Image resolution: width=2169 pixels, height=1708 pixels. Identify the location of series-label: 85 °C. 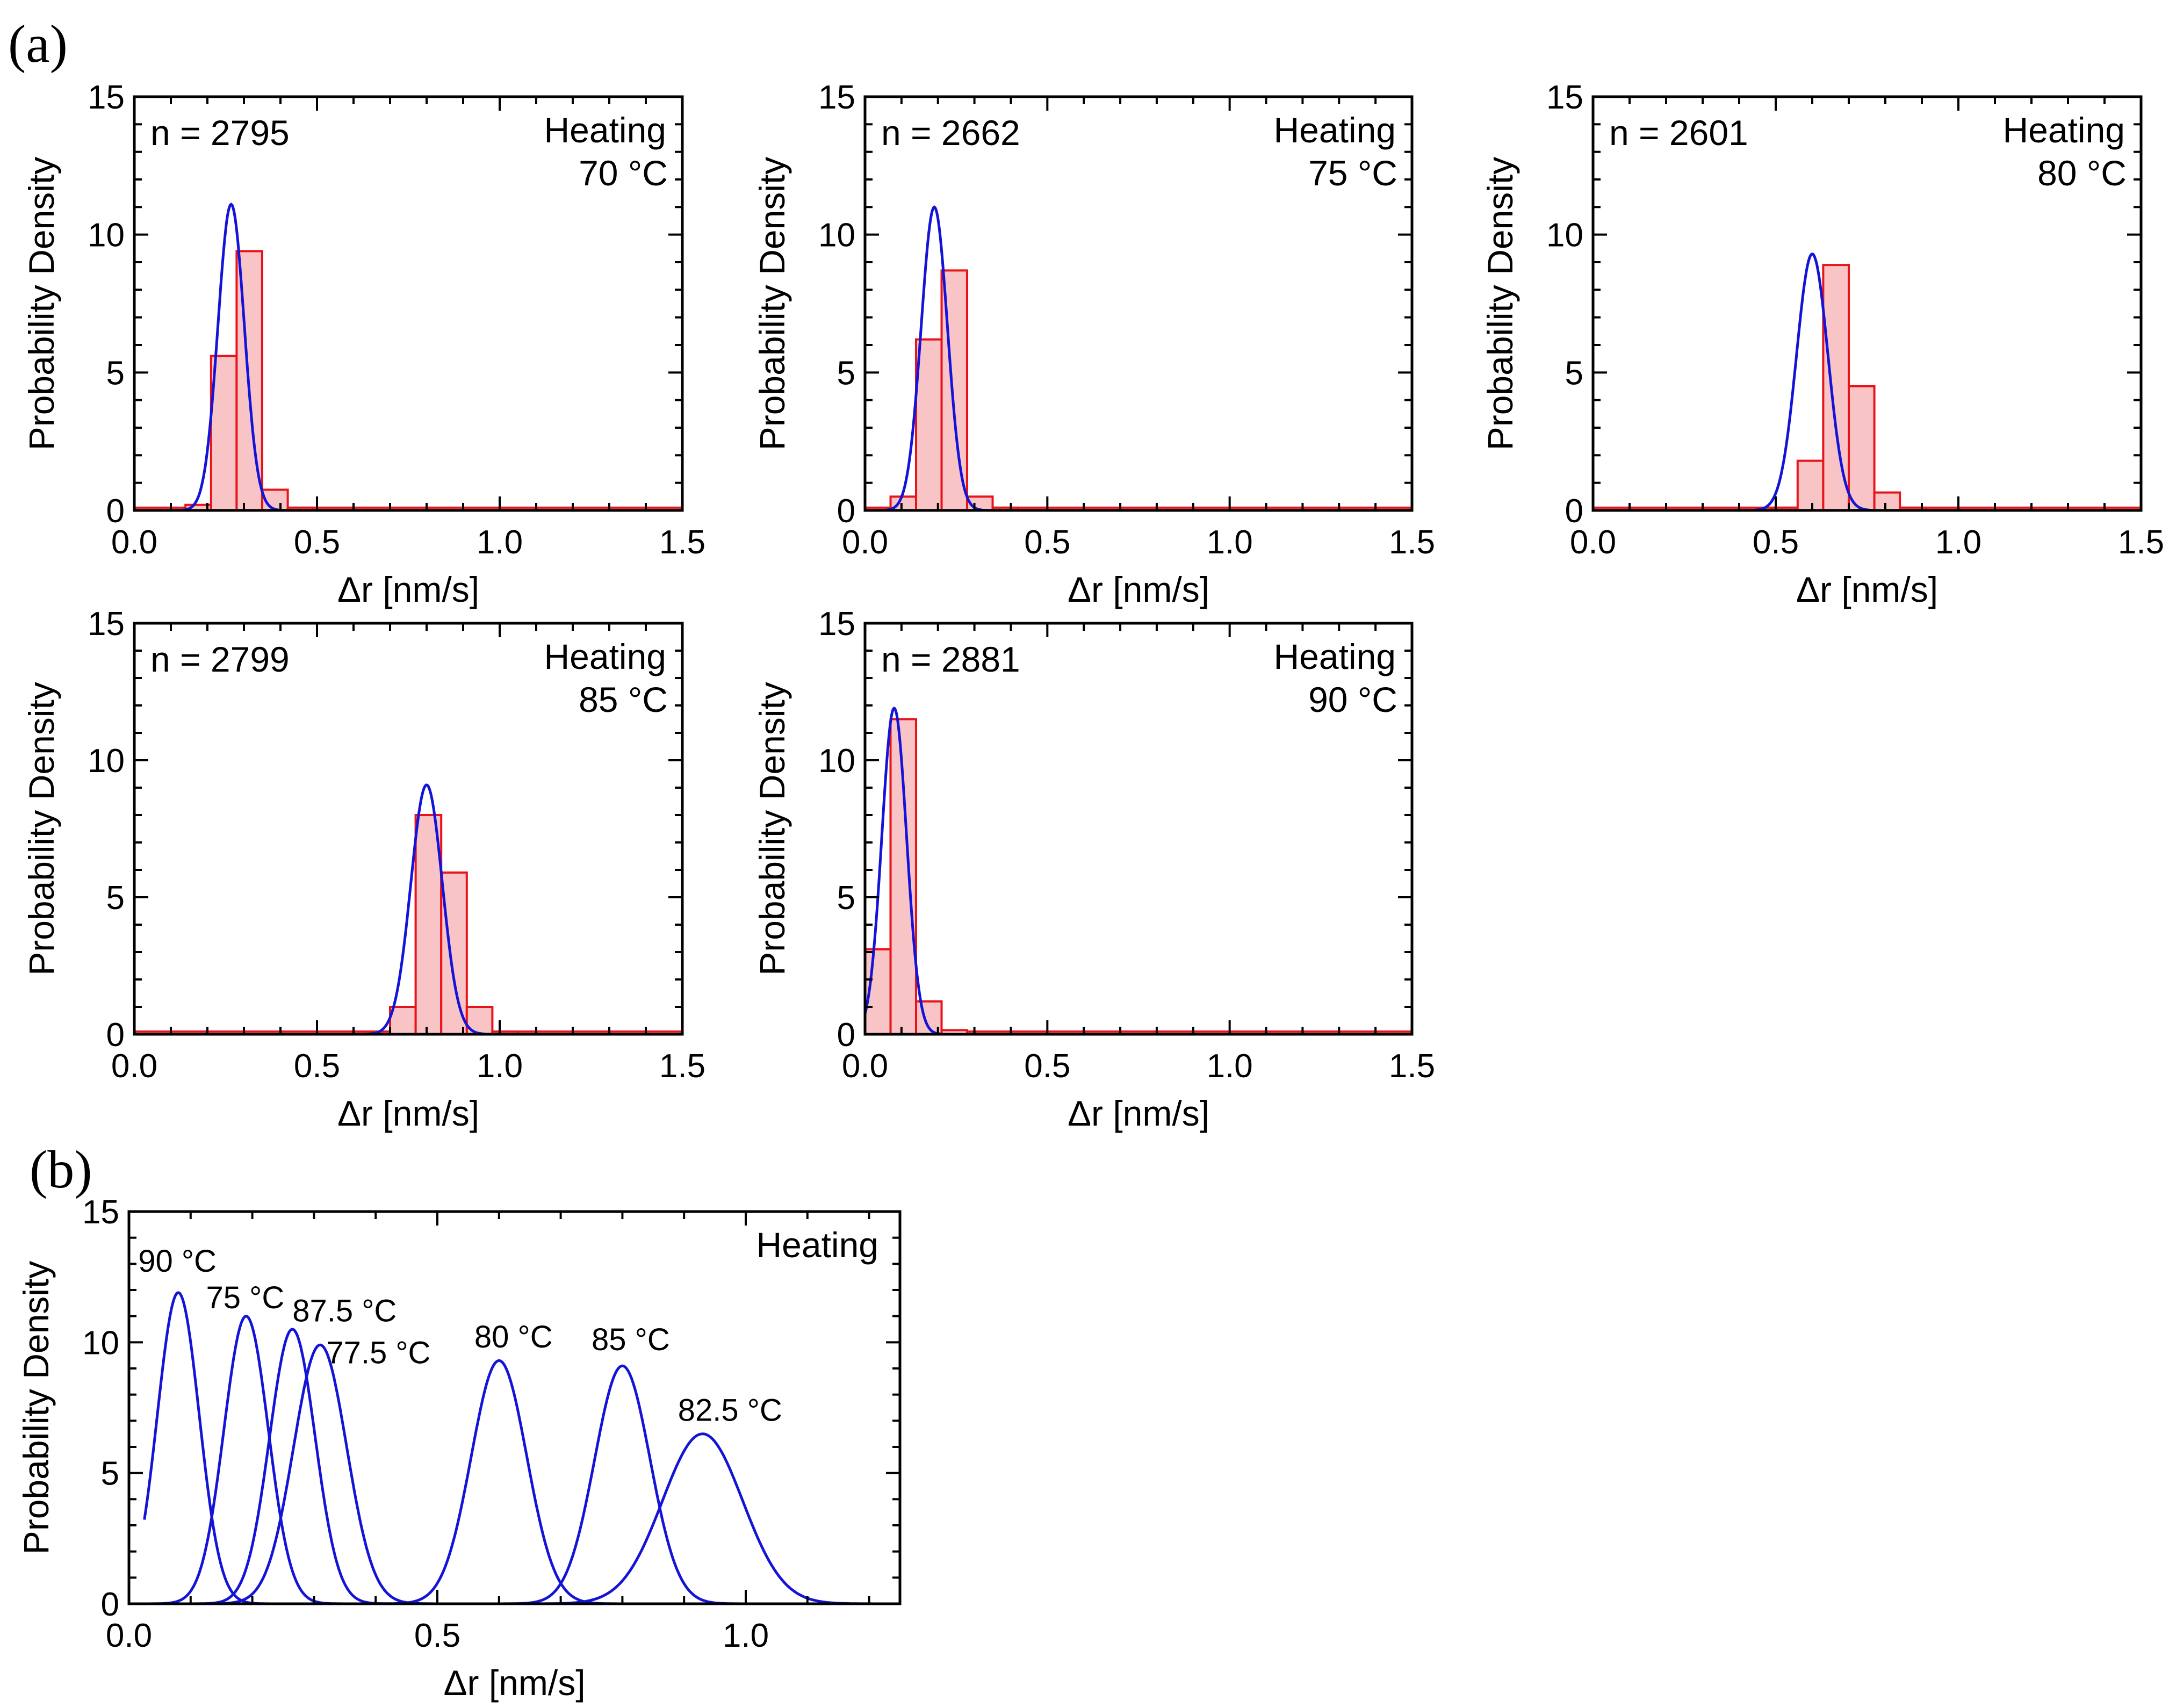
(631, 1339).